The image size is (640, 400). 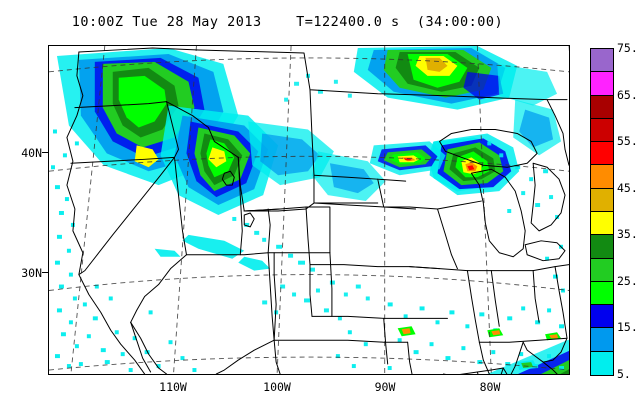 I want to click on colorbar-tick-labels: 75. 65. 55. 45. 35. 25. 15. 5., so click(x=628, y=214).